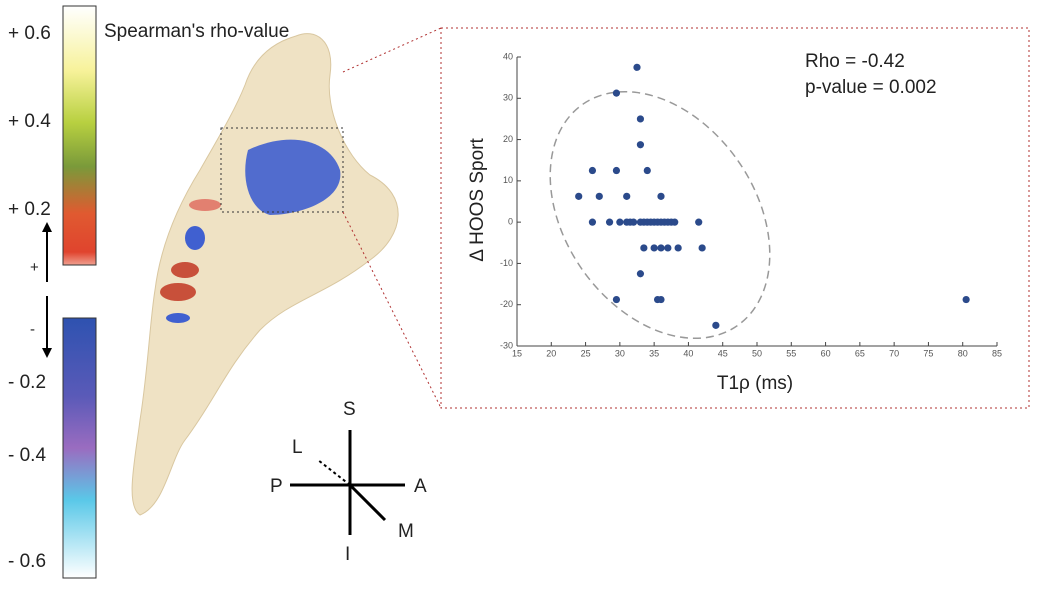  Describe the element at coordinates (79, 448) in the screenshot. I see `colorbar-negative` at that location.